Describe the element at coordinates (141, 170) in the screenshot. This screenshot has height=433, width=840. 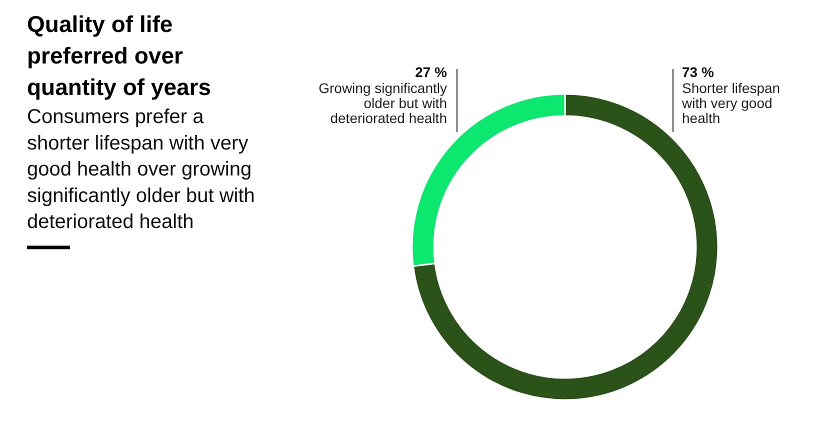
I see `text: Consumers prefer a shorter lifespan with very good health over growing significantly older but with deteriorated health` at that location.